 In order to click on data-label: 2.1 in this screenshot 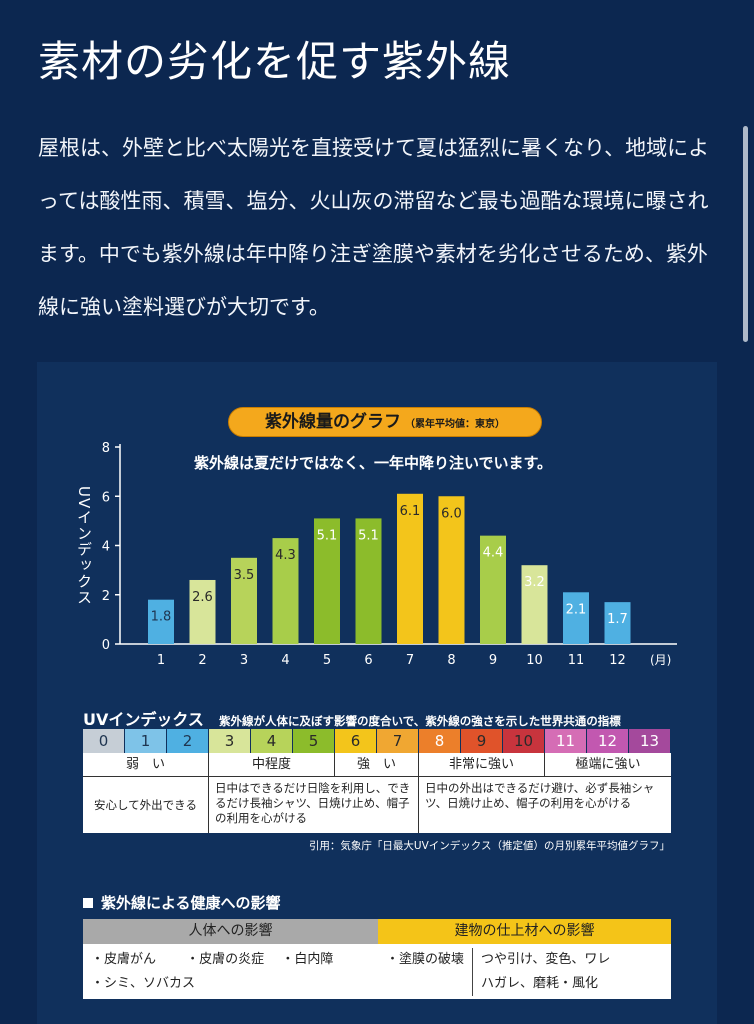, I will do `click(576, 609)`.